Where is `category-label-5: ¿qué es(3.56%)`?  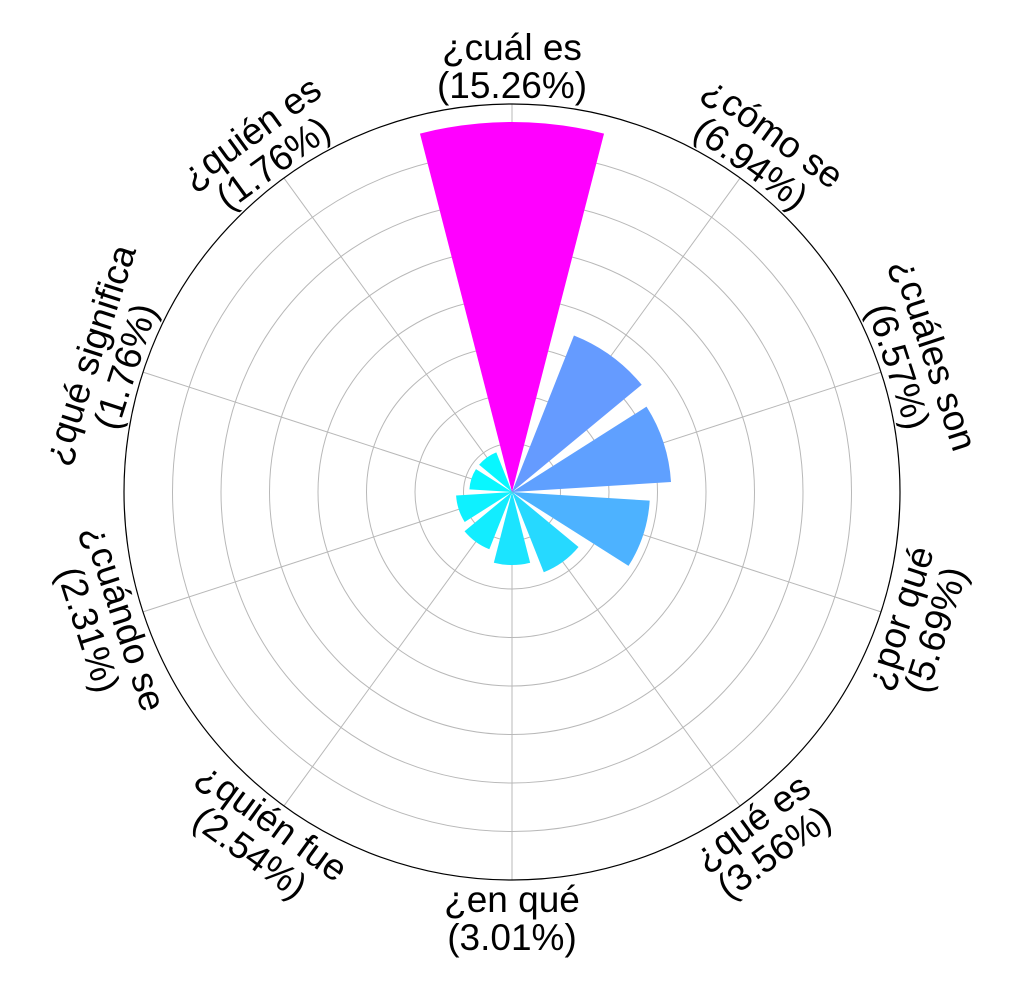
category-label-5: ¿qué es(3.56%) is located at coordinates (761, 836).